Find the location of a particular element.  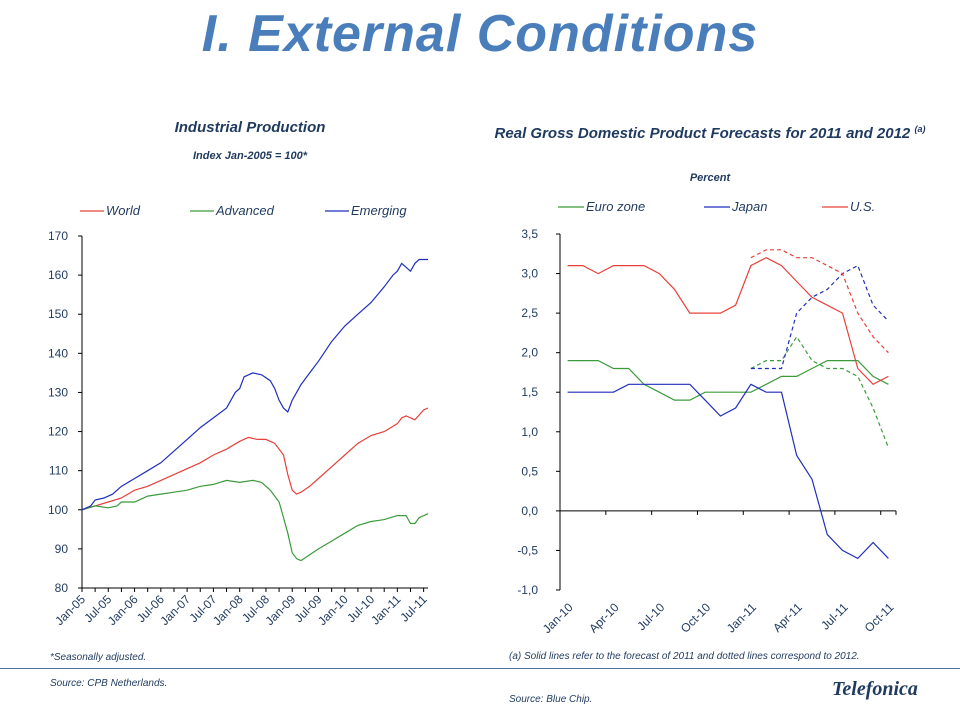

series-line-world is located at coordinates (255, 459).